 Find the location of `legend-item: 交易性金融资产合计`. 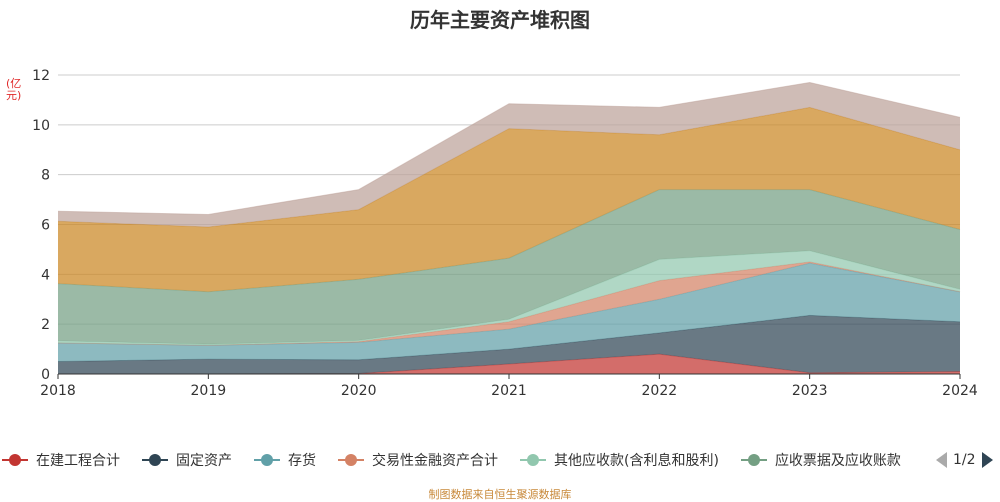

legend-item: 交易性金融资产合计 is located at coordinates (418, 460).